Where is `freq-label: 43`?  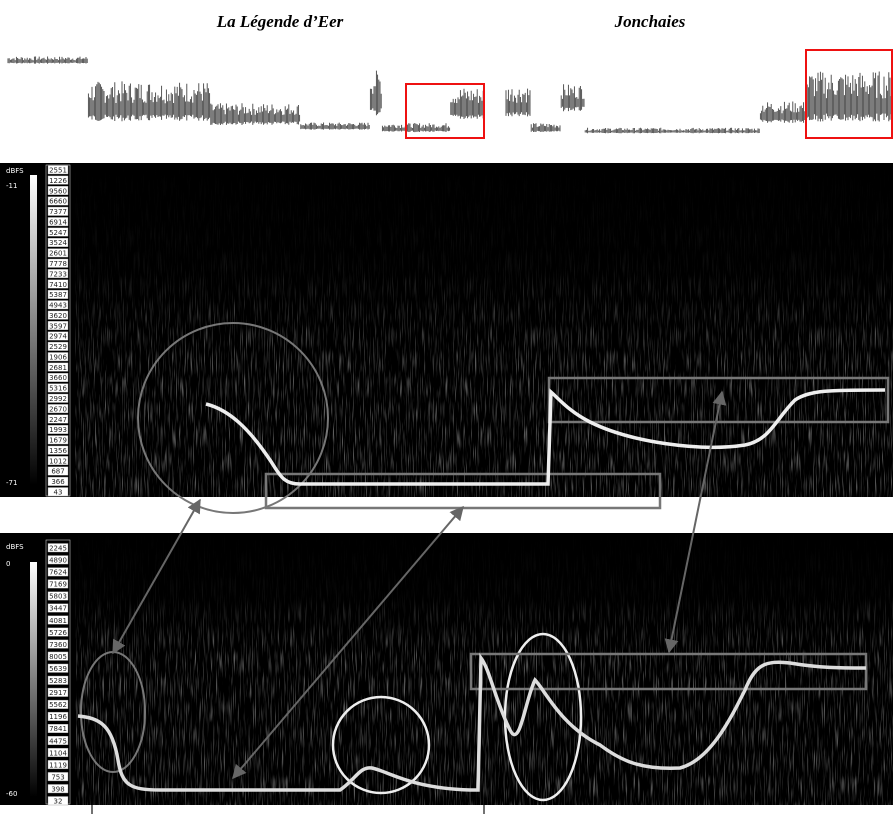 freq-label: 43 is located at coordinates (58, 493).